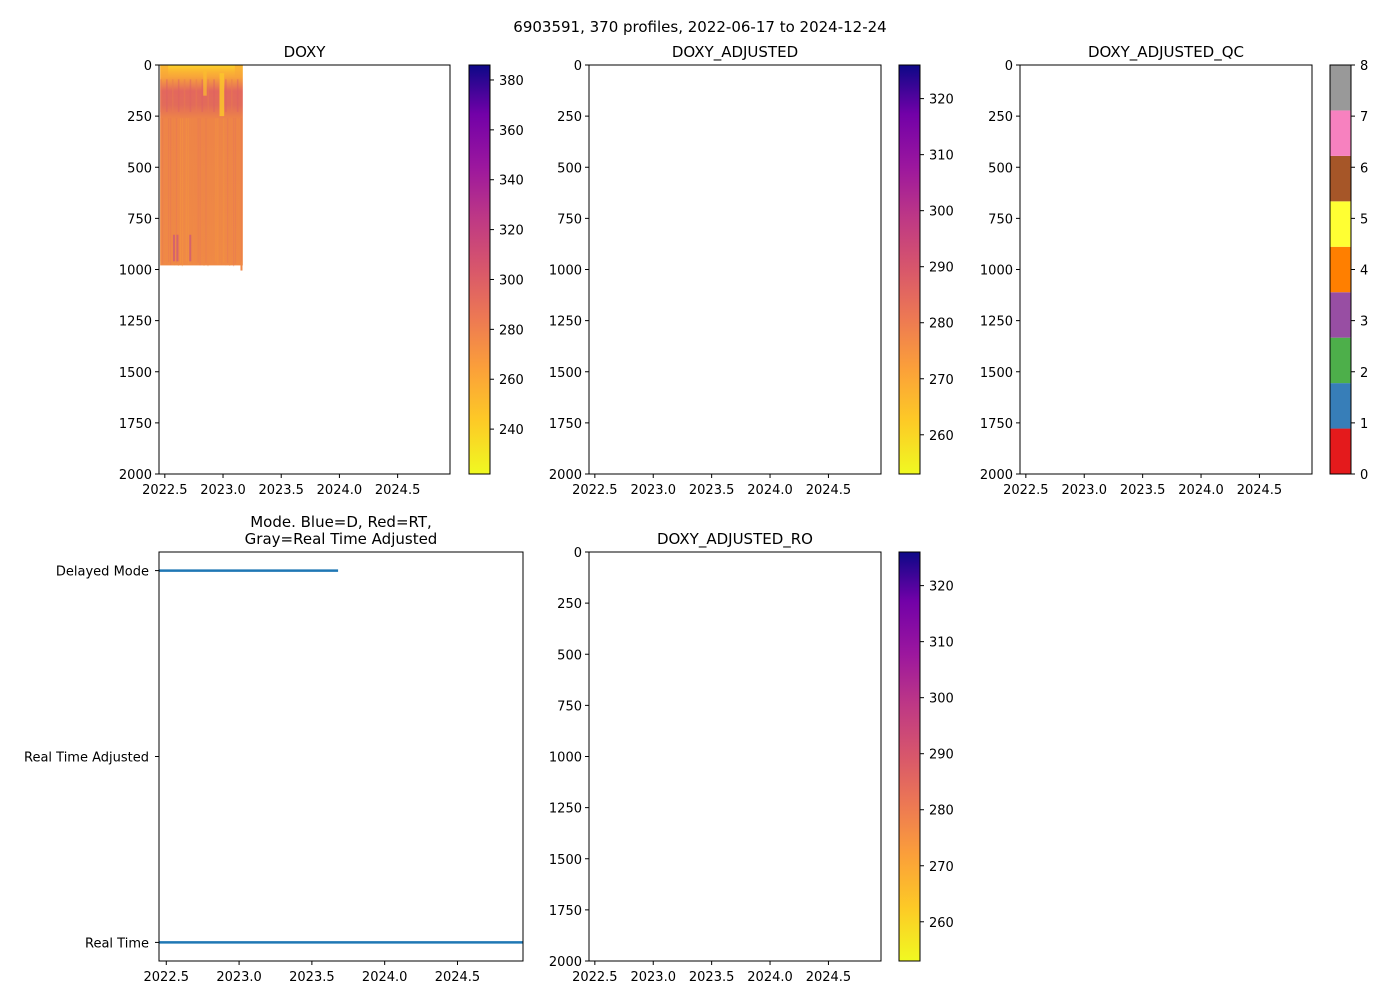 The image size is (1400, 1000). I want to click on colorbar-tick-label: 320, so click(511, 231).